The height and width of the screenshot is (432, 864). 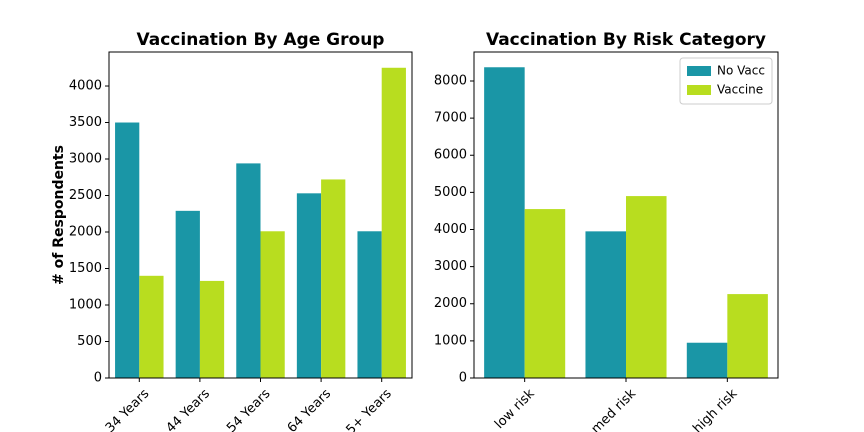 What do you see at coordinates (85, 122) in the screenshot?
I see `y-tick-label: 3500` at bounding box center [85, 122].